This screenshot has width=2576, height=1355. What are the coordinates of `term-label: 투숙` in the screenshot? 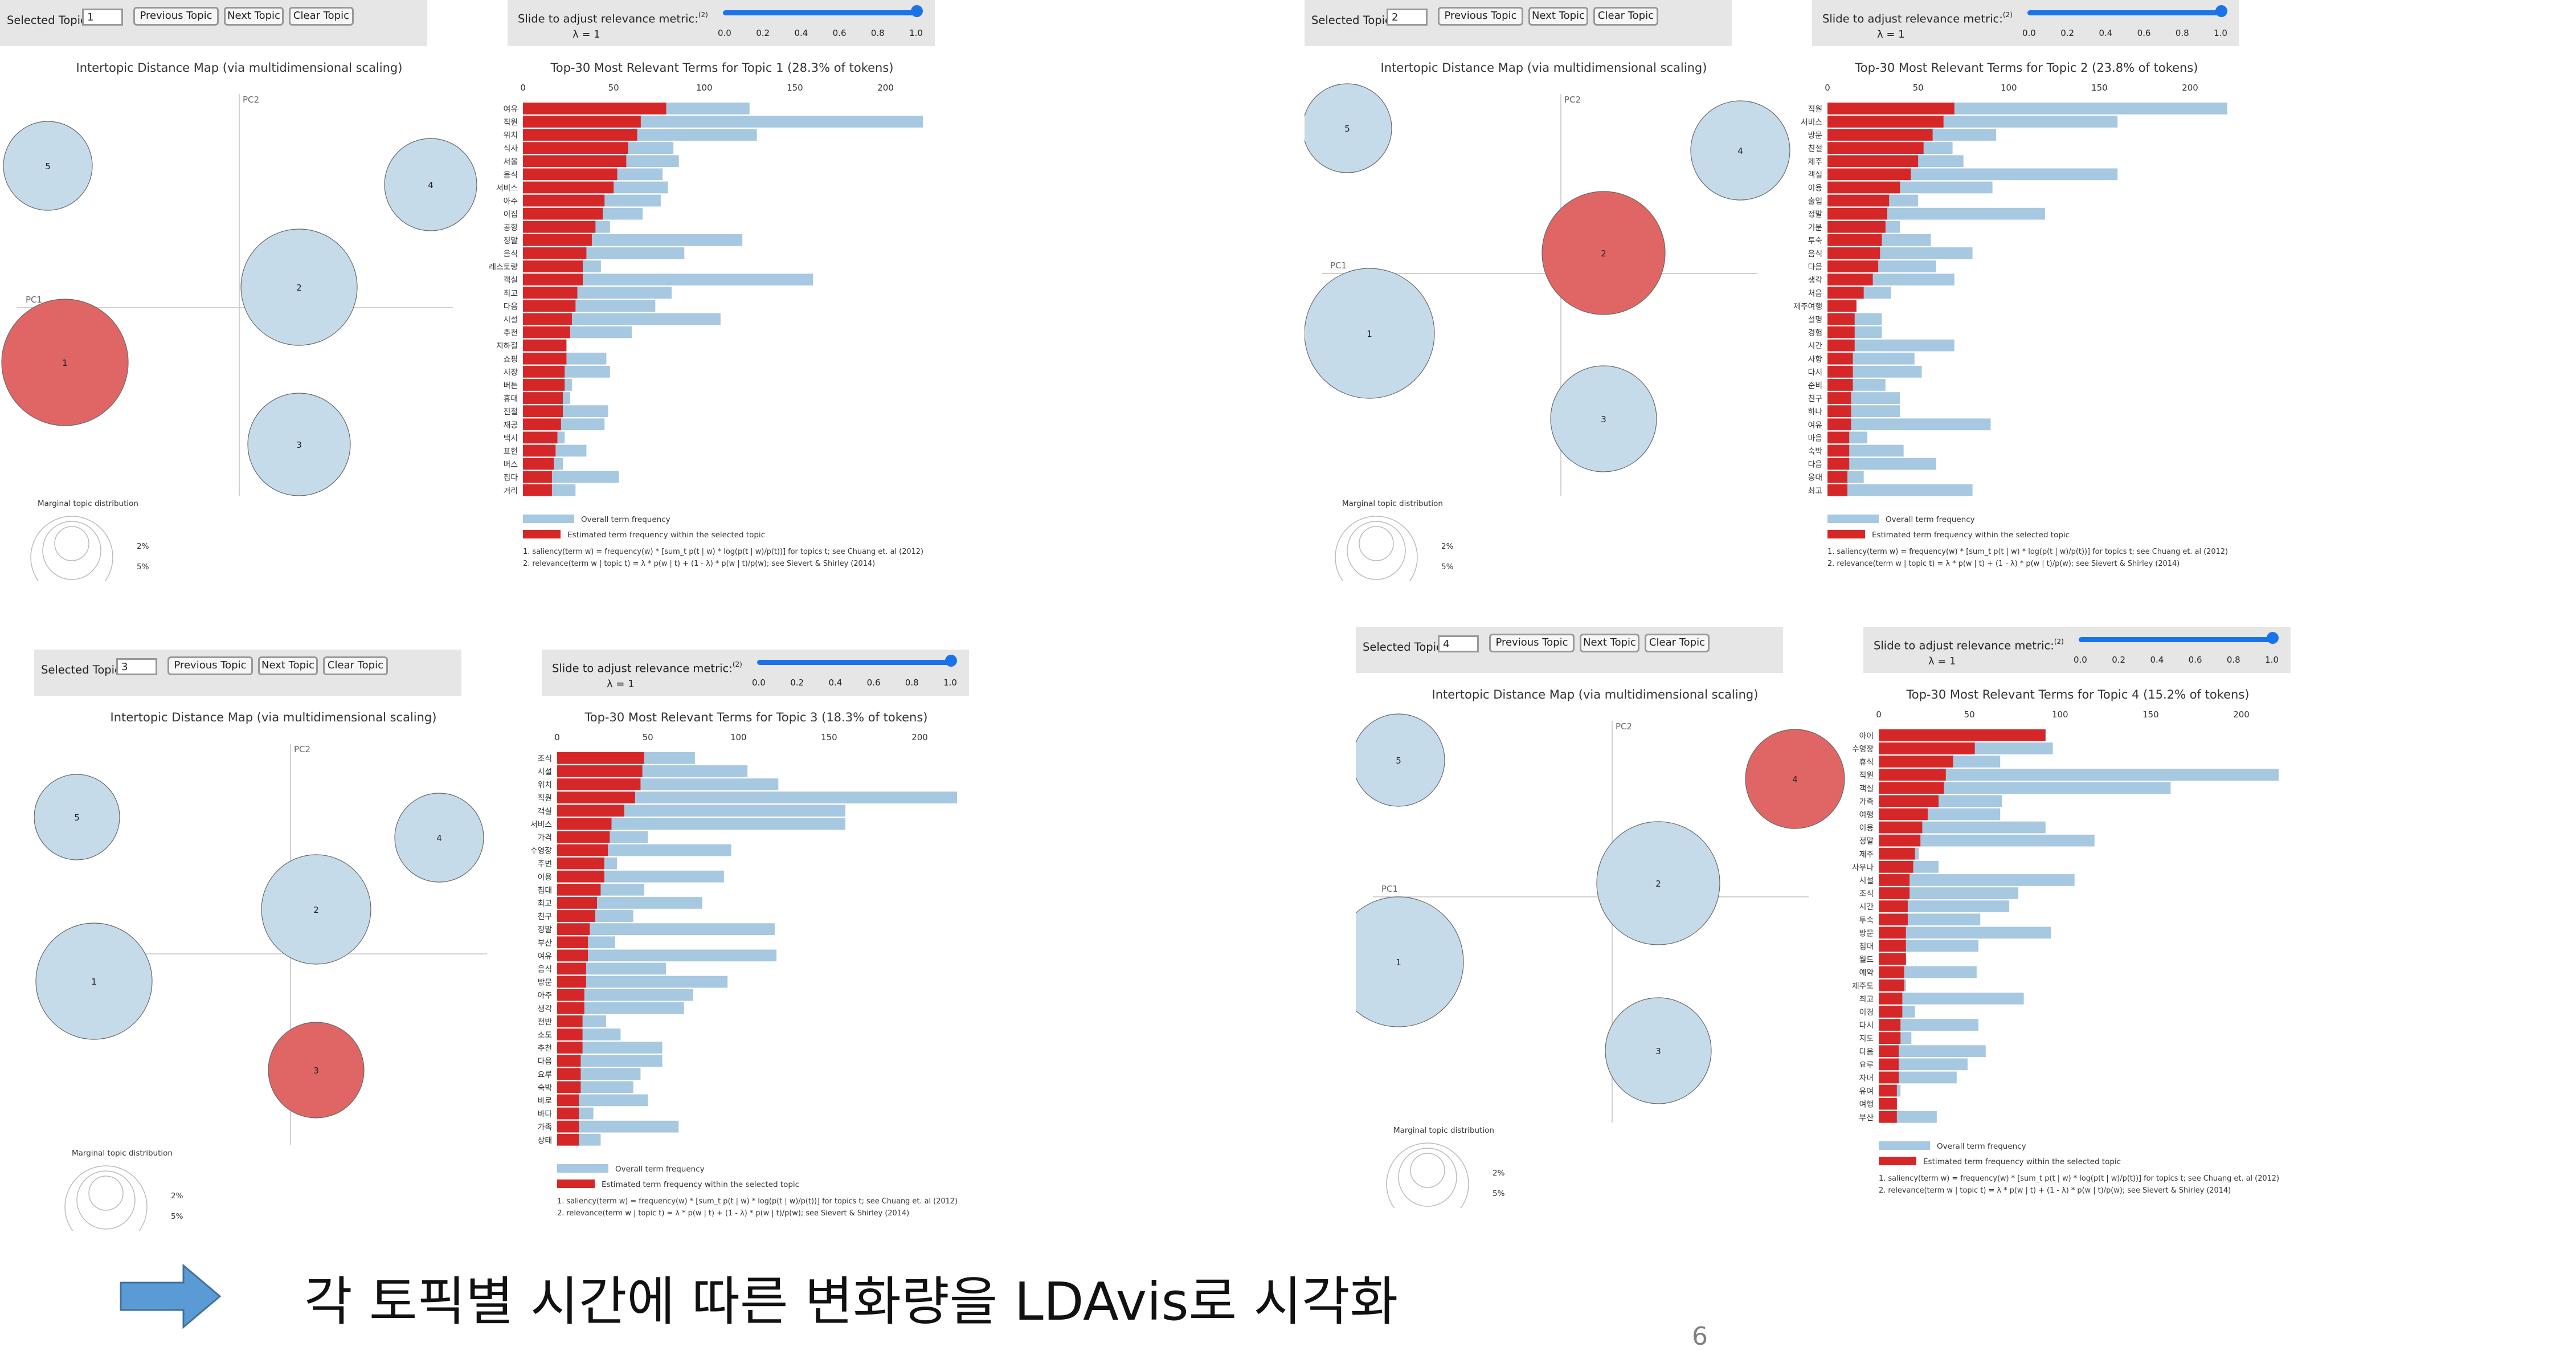 It's located at (1815, 241).